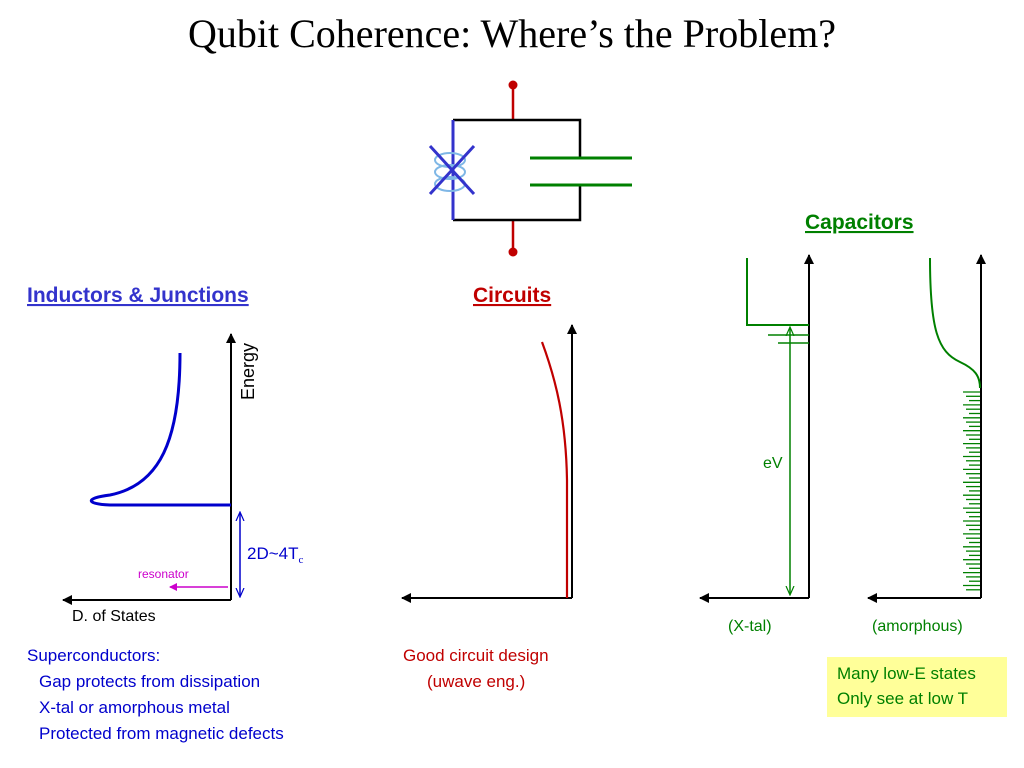 The image size is (1024, 768). What do you see at coordinates (513, 252) in the screenshot?
I see `bottom-terminal` at bounding box center [513, 252].